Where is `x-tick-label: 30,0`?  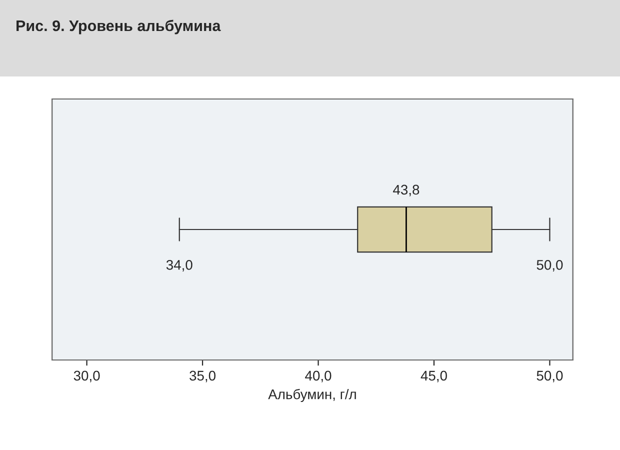 x-tick-label: 30,0 is located at coordinates (87, 376).